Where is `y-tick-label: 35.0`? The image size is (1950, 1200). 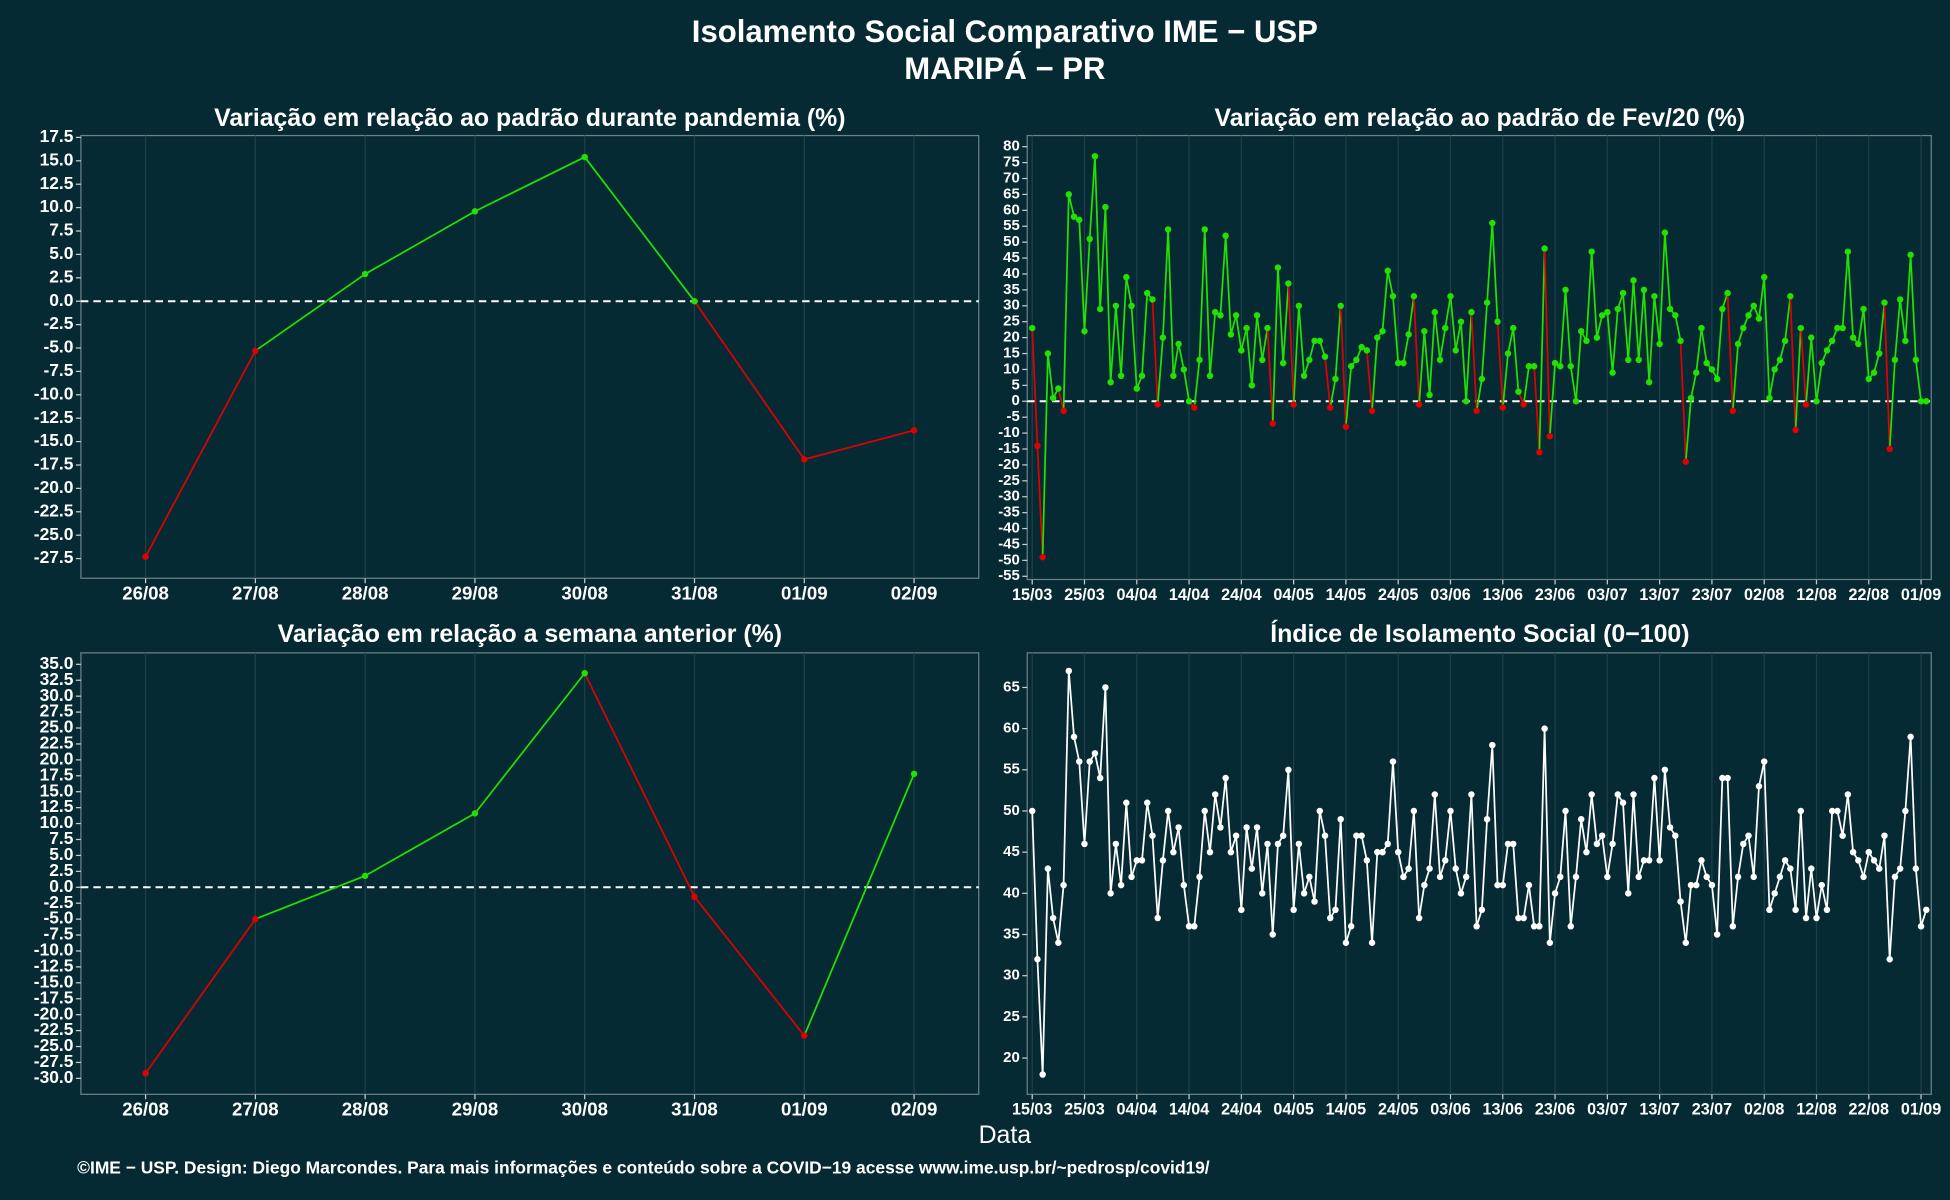 y-tick-label: 35.0 is located at coordinates (57, 663).